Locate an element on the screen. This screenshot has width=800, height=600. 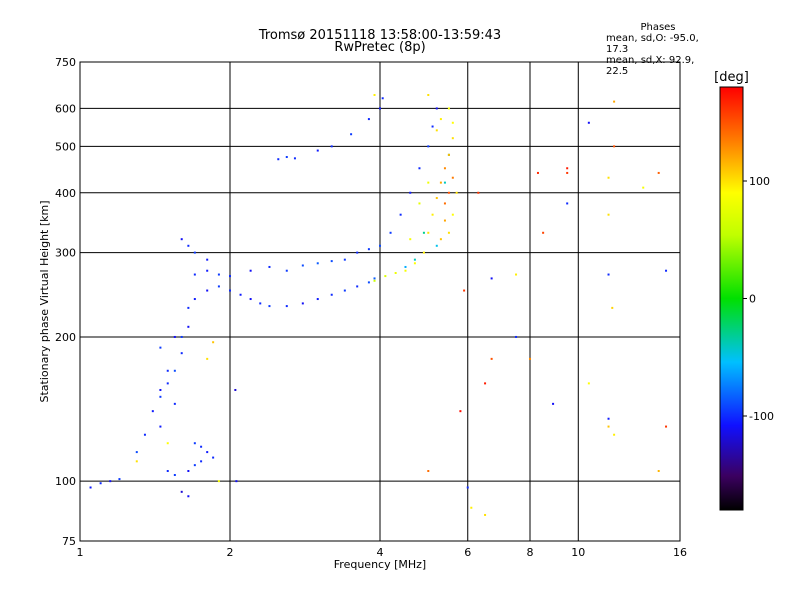
y-tick-label: 500 is located at coordinates (65, 146).